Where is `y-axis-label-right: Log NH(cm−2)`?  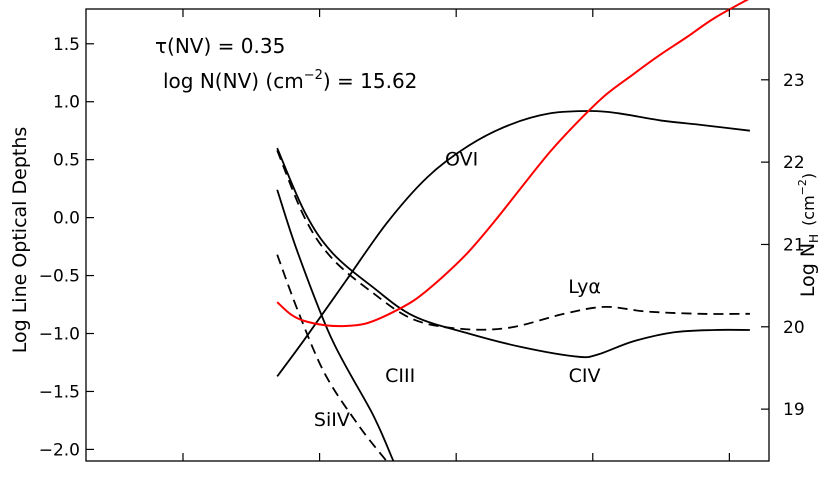 y-axis-label-right: Log NH(cm−2) is located at coordinates (808, 235).